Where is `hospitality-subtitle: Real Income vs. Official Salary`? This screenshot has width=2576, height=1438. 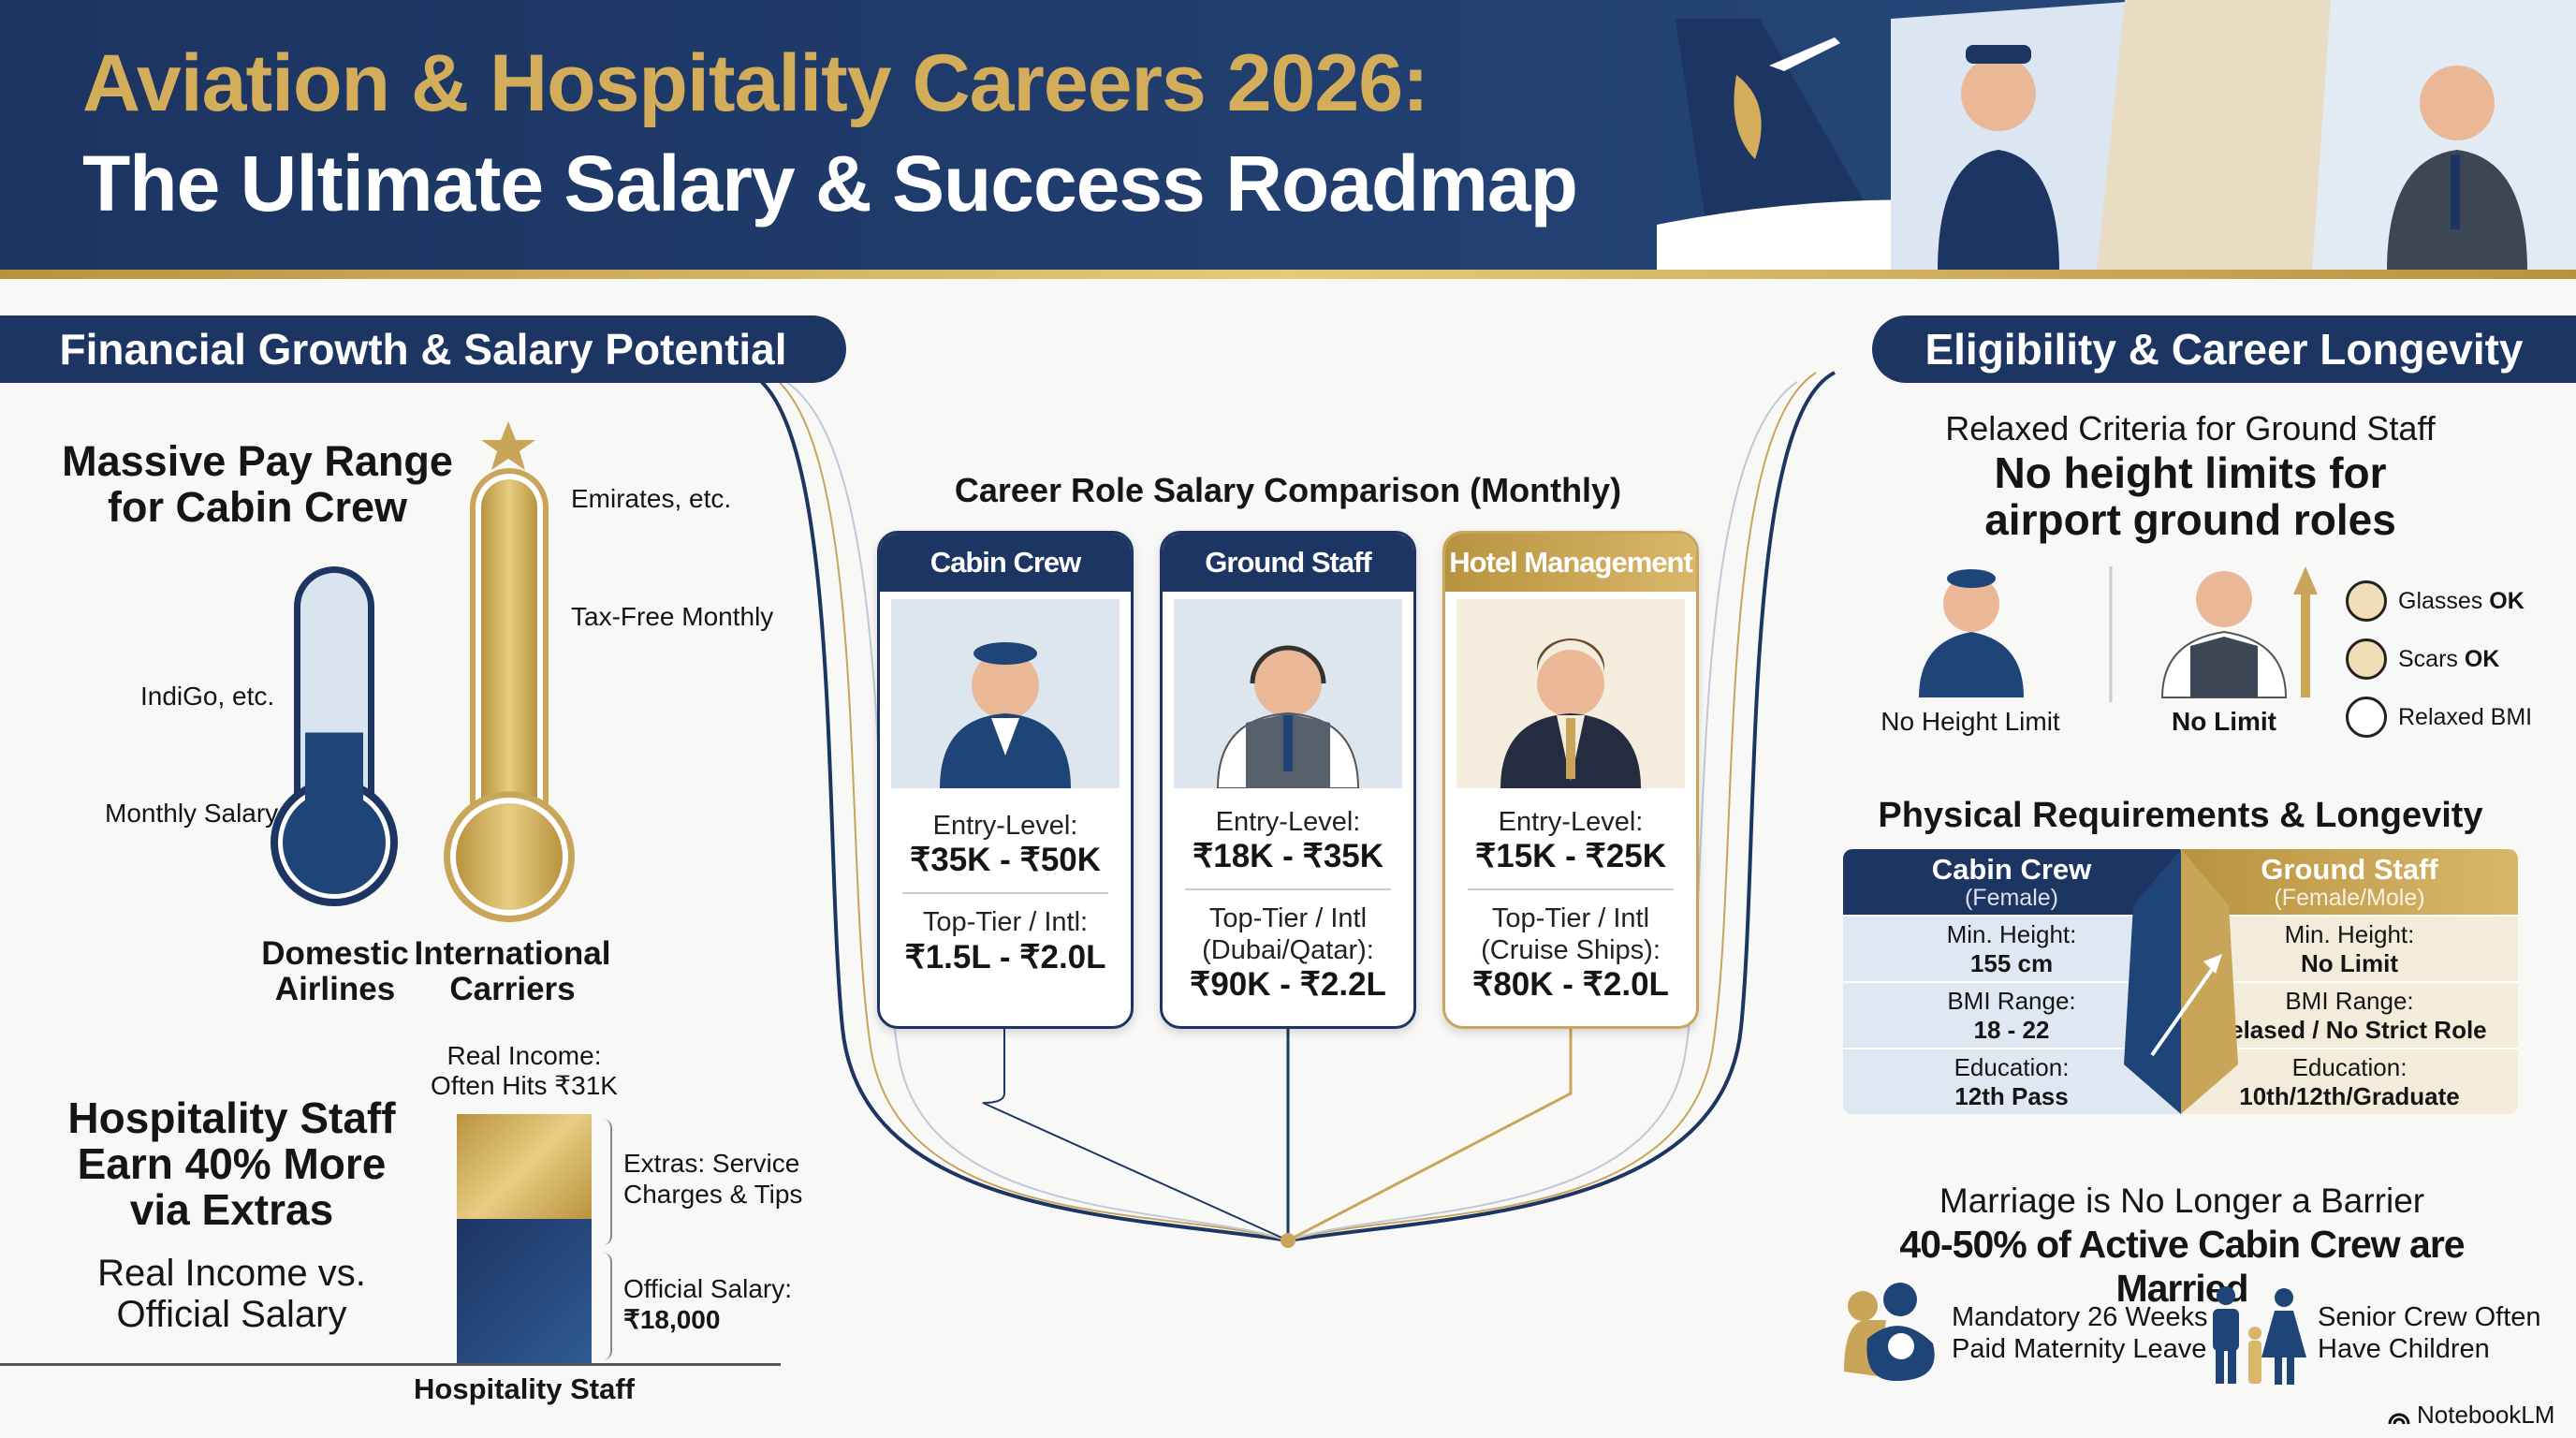
hospitality-subtitle: Real Income vs. Official Salary is located at coordinates (232, 1294).